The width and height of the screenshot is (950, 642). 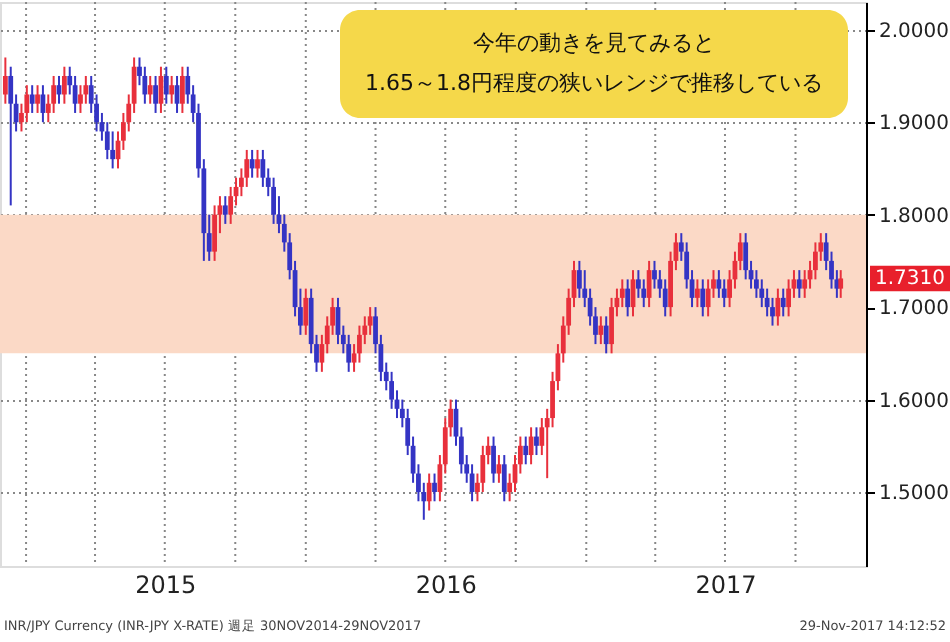 What do you see at coordinates (166, 585) in the screenshot?
I see `x-tick-label: 2015` at bounding box center [166, 585].